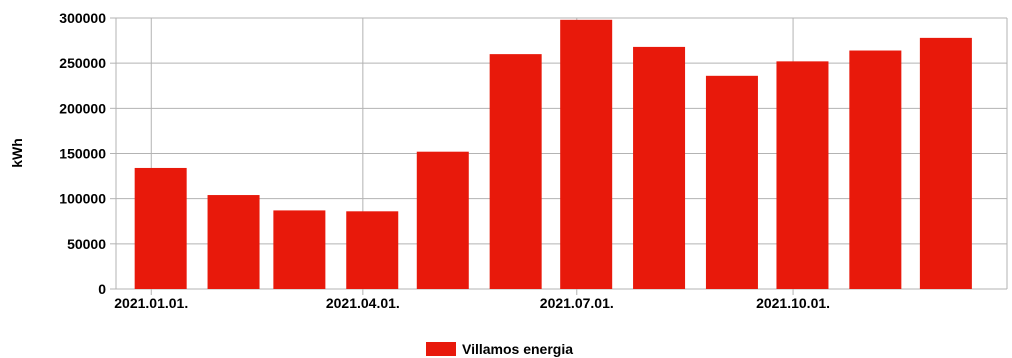  What do you see at coordinates (363, 303) in the screenshot?
I see `x-tick-label: 2021.04.01.` at bounding box center [363, 303].